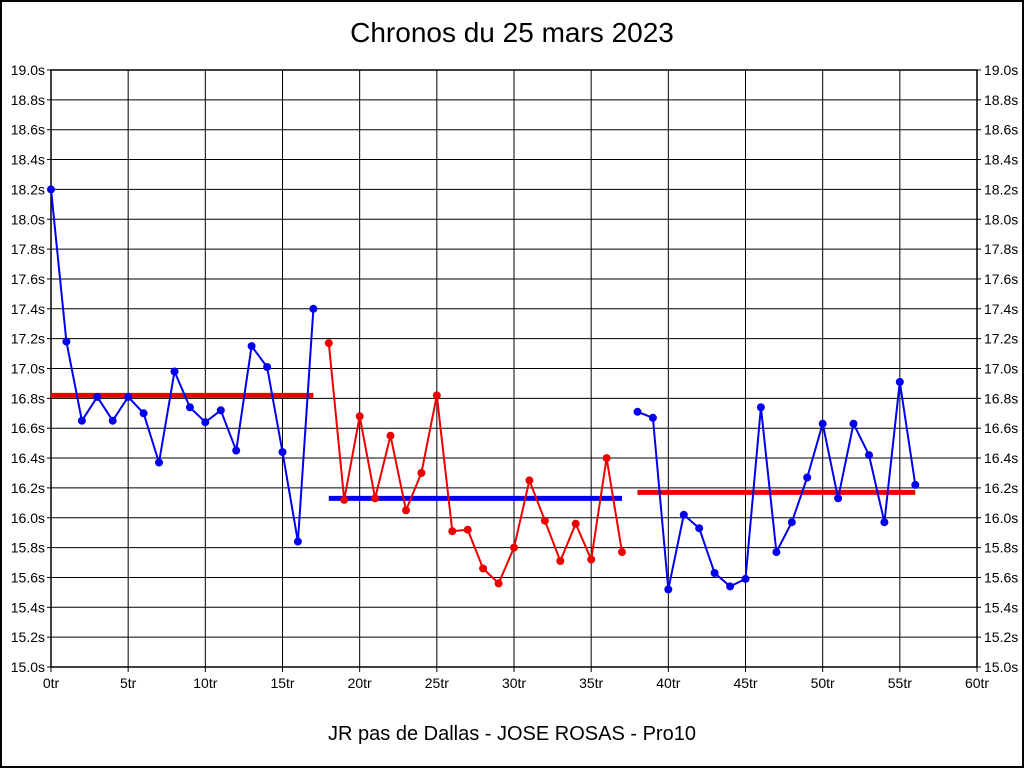 The image size is (1024, 768). I want to click on chart-title: Chronos du 25 mars 2023, so click(512, 32).